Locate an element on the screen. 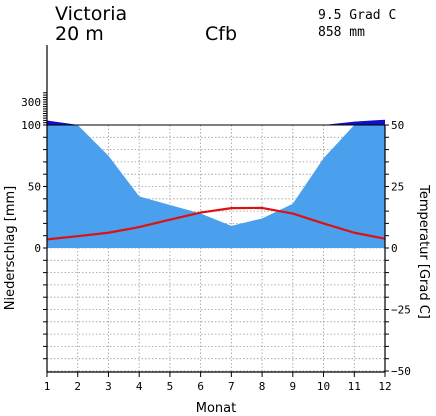 Image resolution: width=436 pixels, height=416 pixels. x-tick-label: 1 is located at coordinates (47, 386).